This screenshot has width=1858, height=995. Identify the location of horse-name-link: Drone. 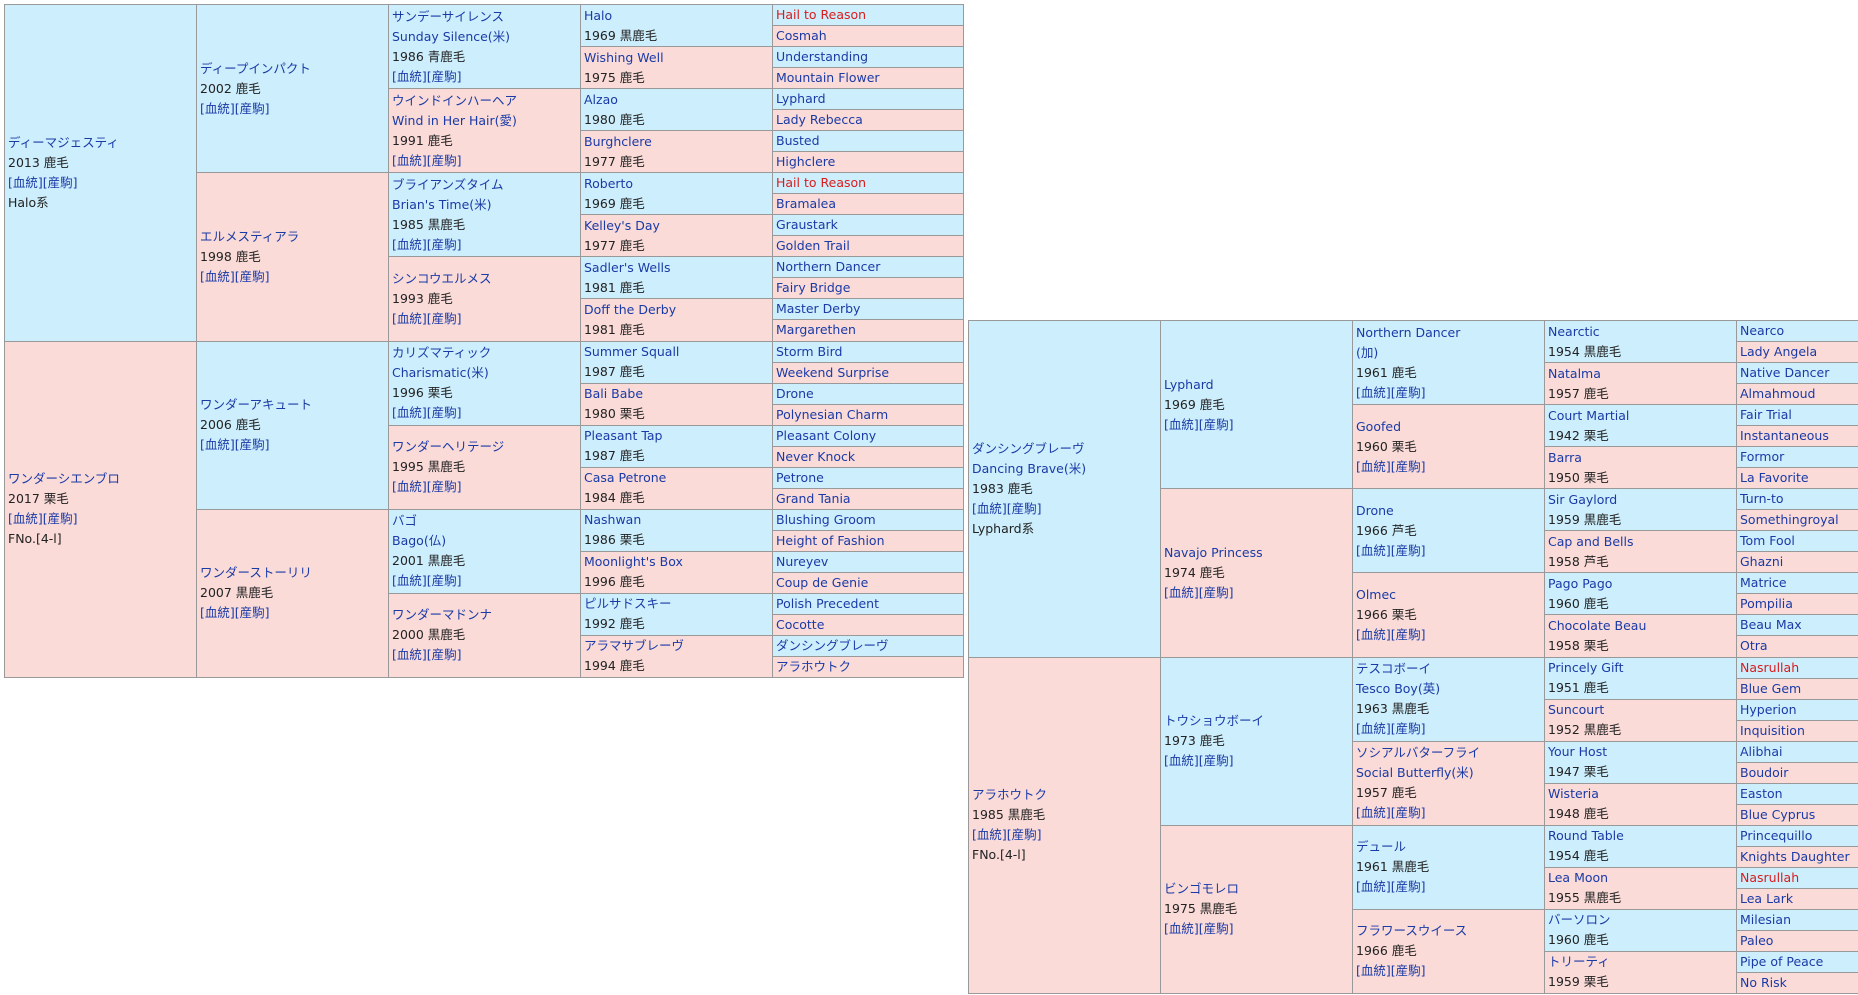
(1375, 510).